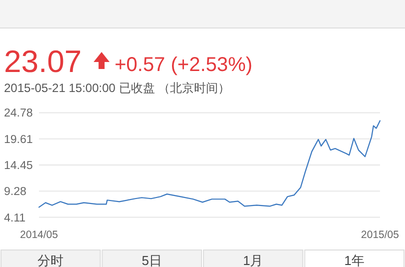 The height and width of the screenshot is (267, 405). What do you see at coordinates (380, 235) in the screenshot?
I see `x-tick-label: 2015/05` at bounding box center [380, 235].